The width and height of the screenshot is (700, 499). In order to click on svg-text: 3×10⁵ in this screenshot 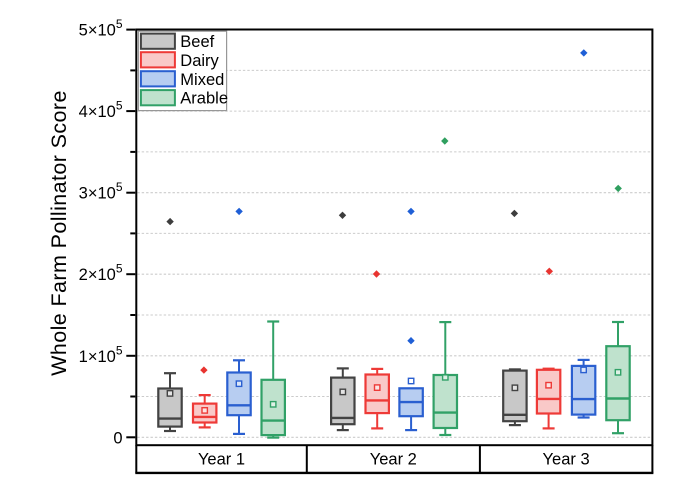, I will do `click(101, 191)`.